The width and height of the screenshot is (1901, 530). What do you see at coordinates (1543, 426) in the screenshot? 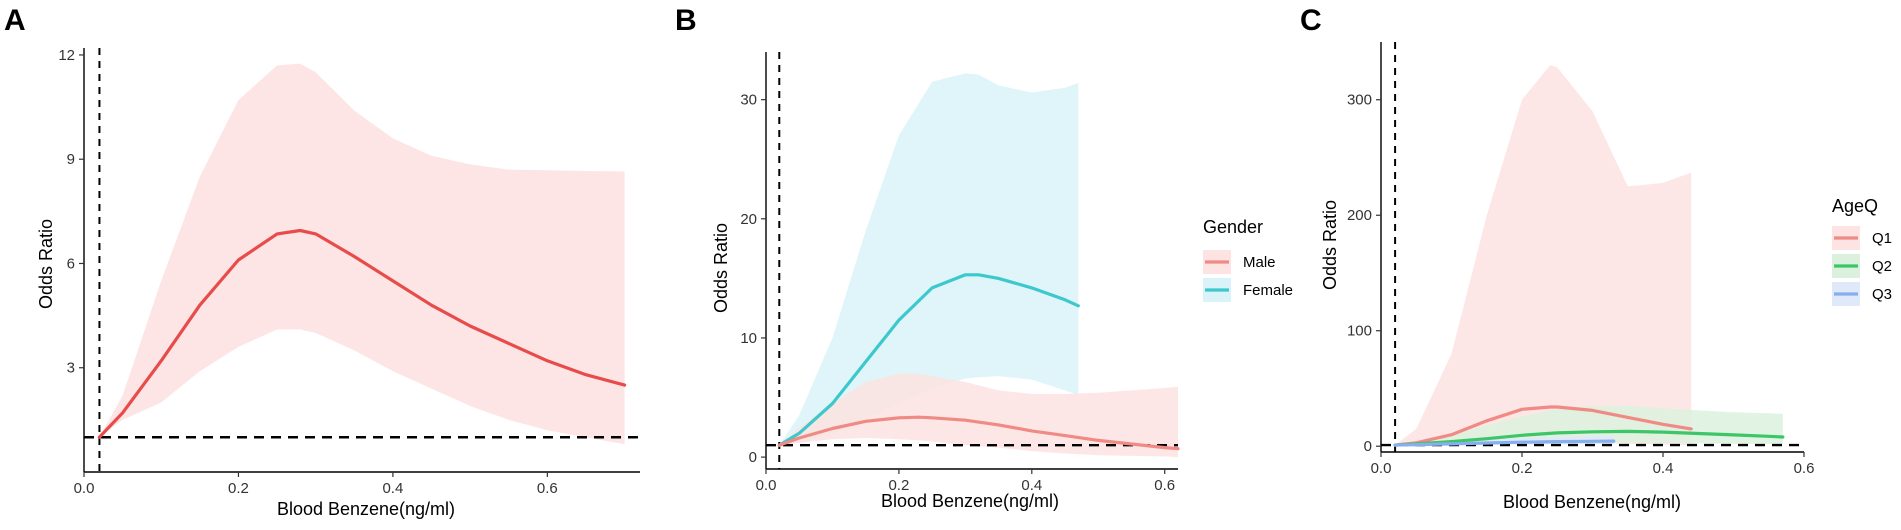
I see `series-line-q1` at bounding box center [1543, 426].